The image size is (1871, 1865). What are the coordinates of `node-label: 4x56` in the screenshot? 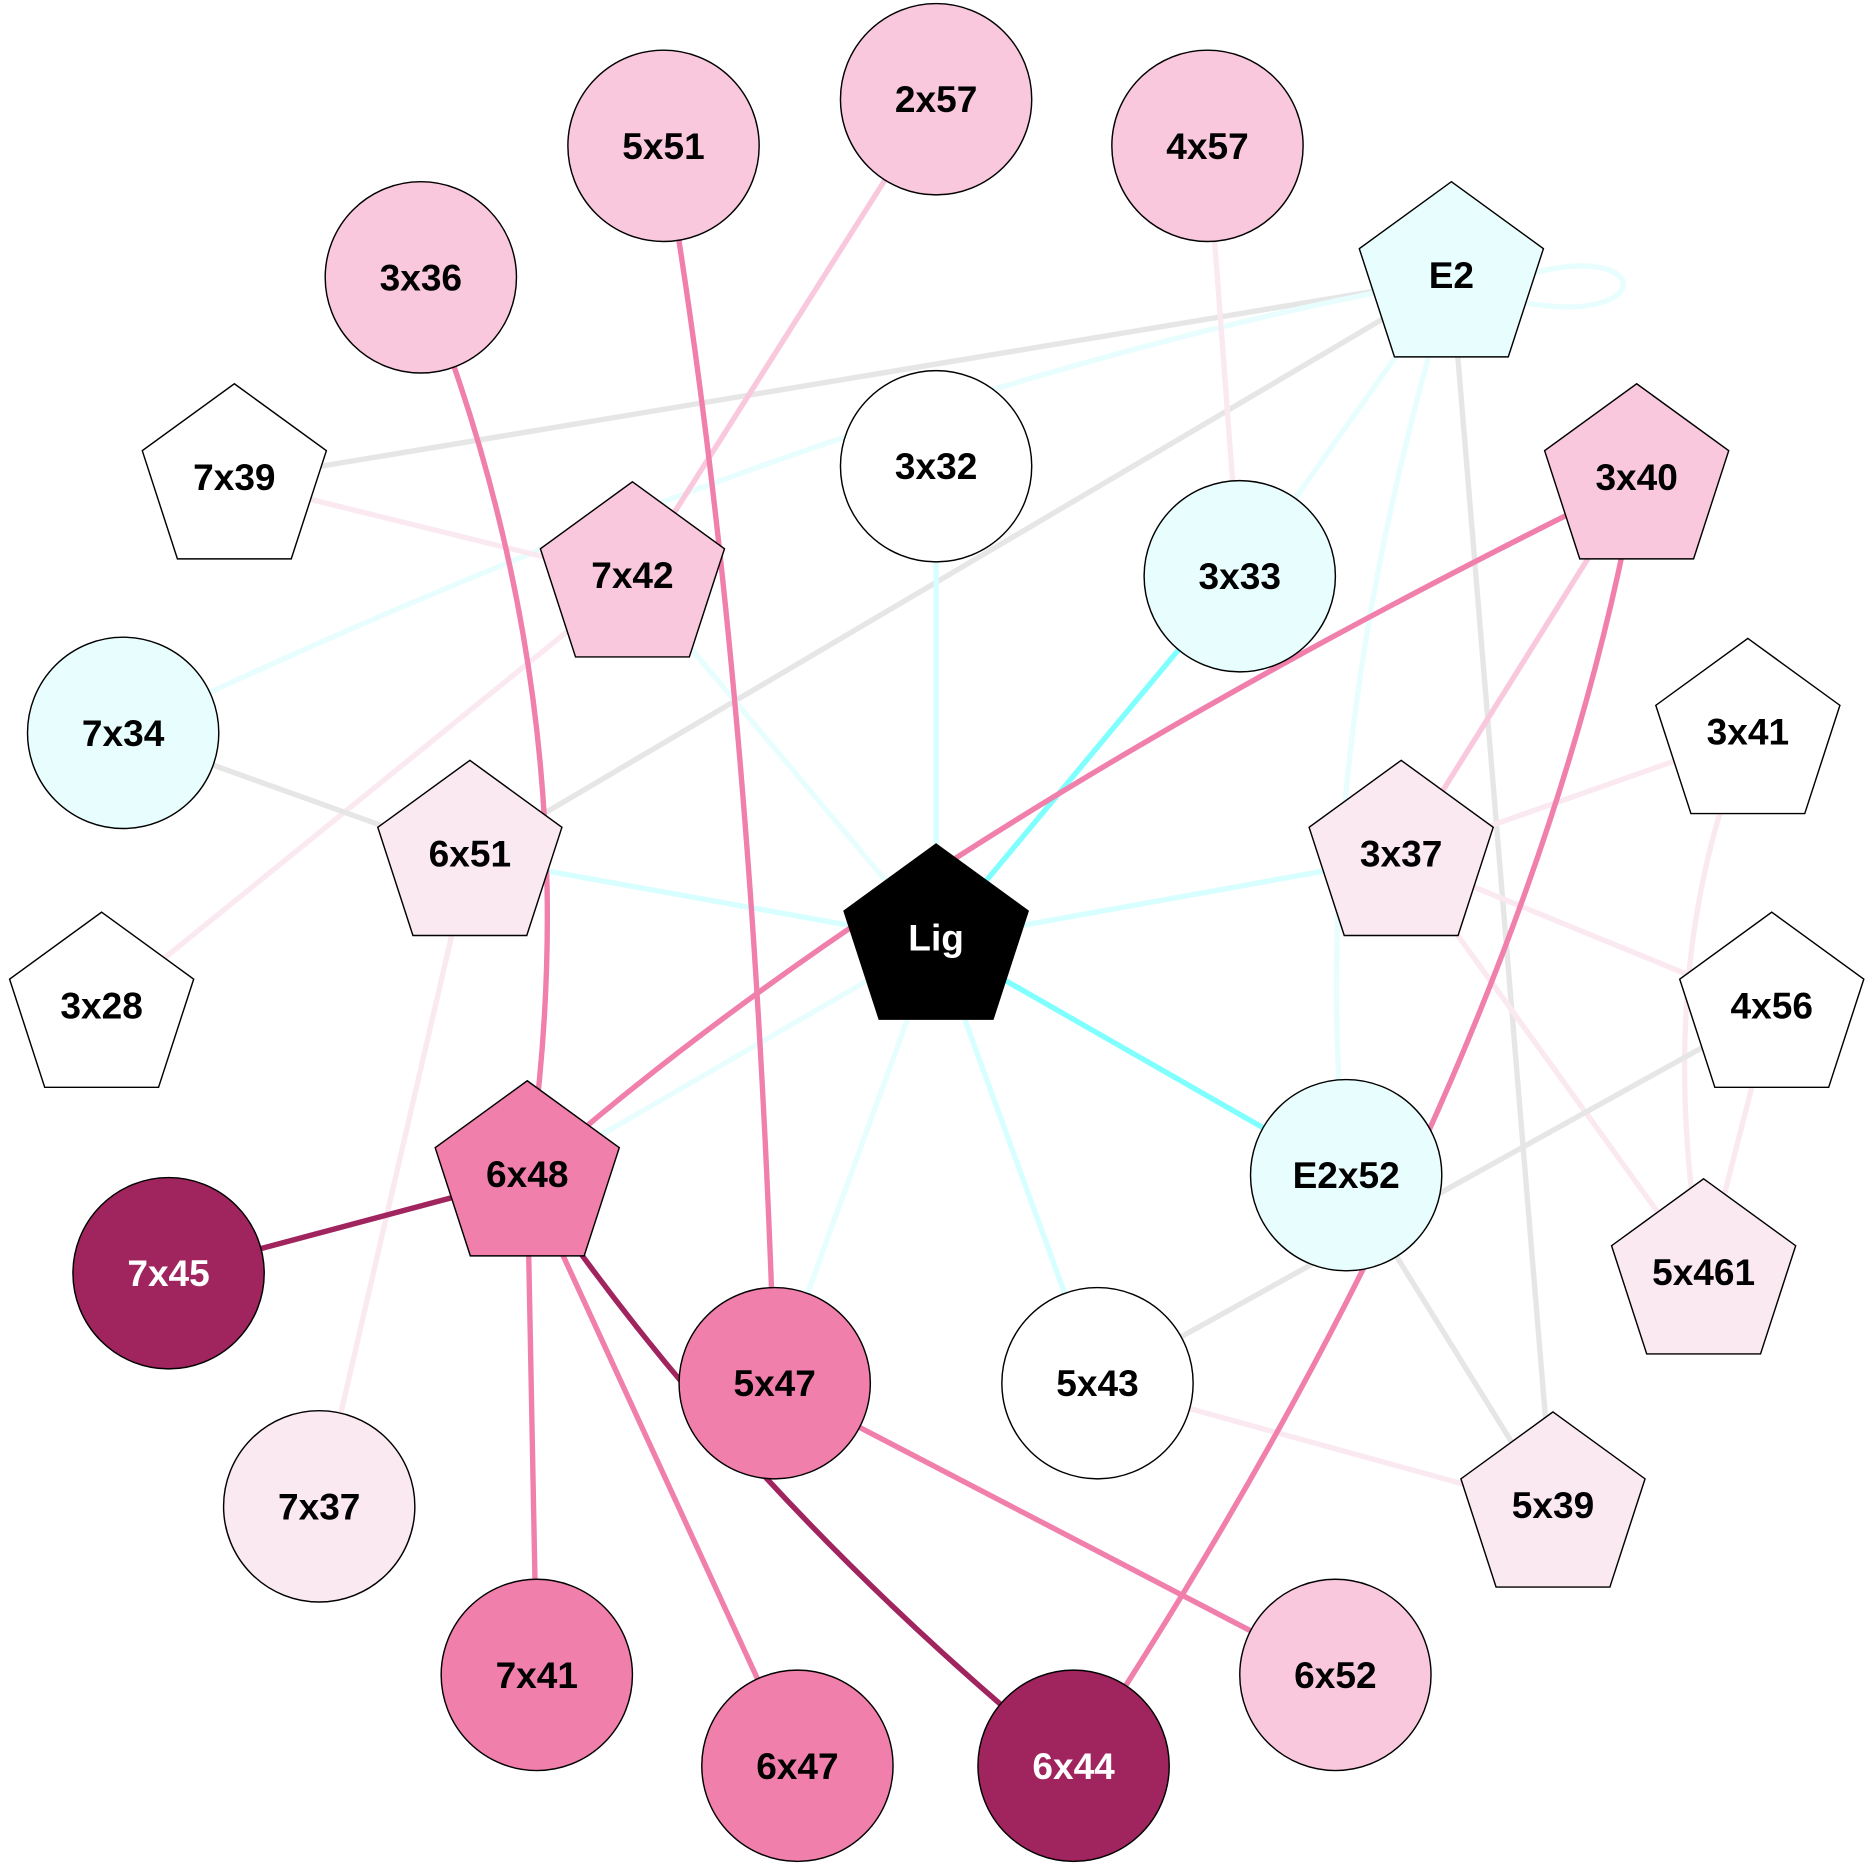 It's located at (1772, 1005).